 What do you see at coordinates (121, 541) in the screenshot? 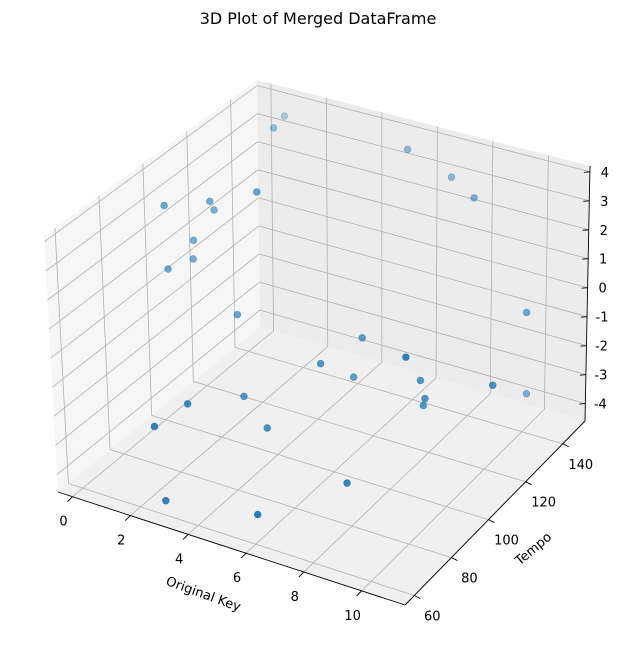
I see `x-tick-label: 2` at bounding box center [121, 541].